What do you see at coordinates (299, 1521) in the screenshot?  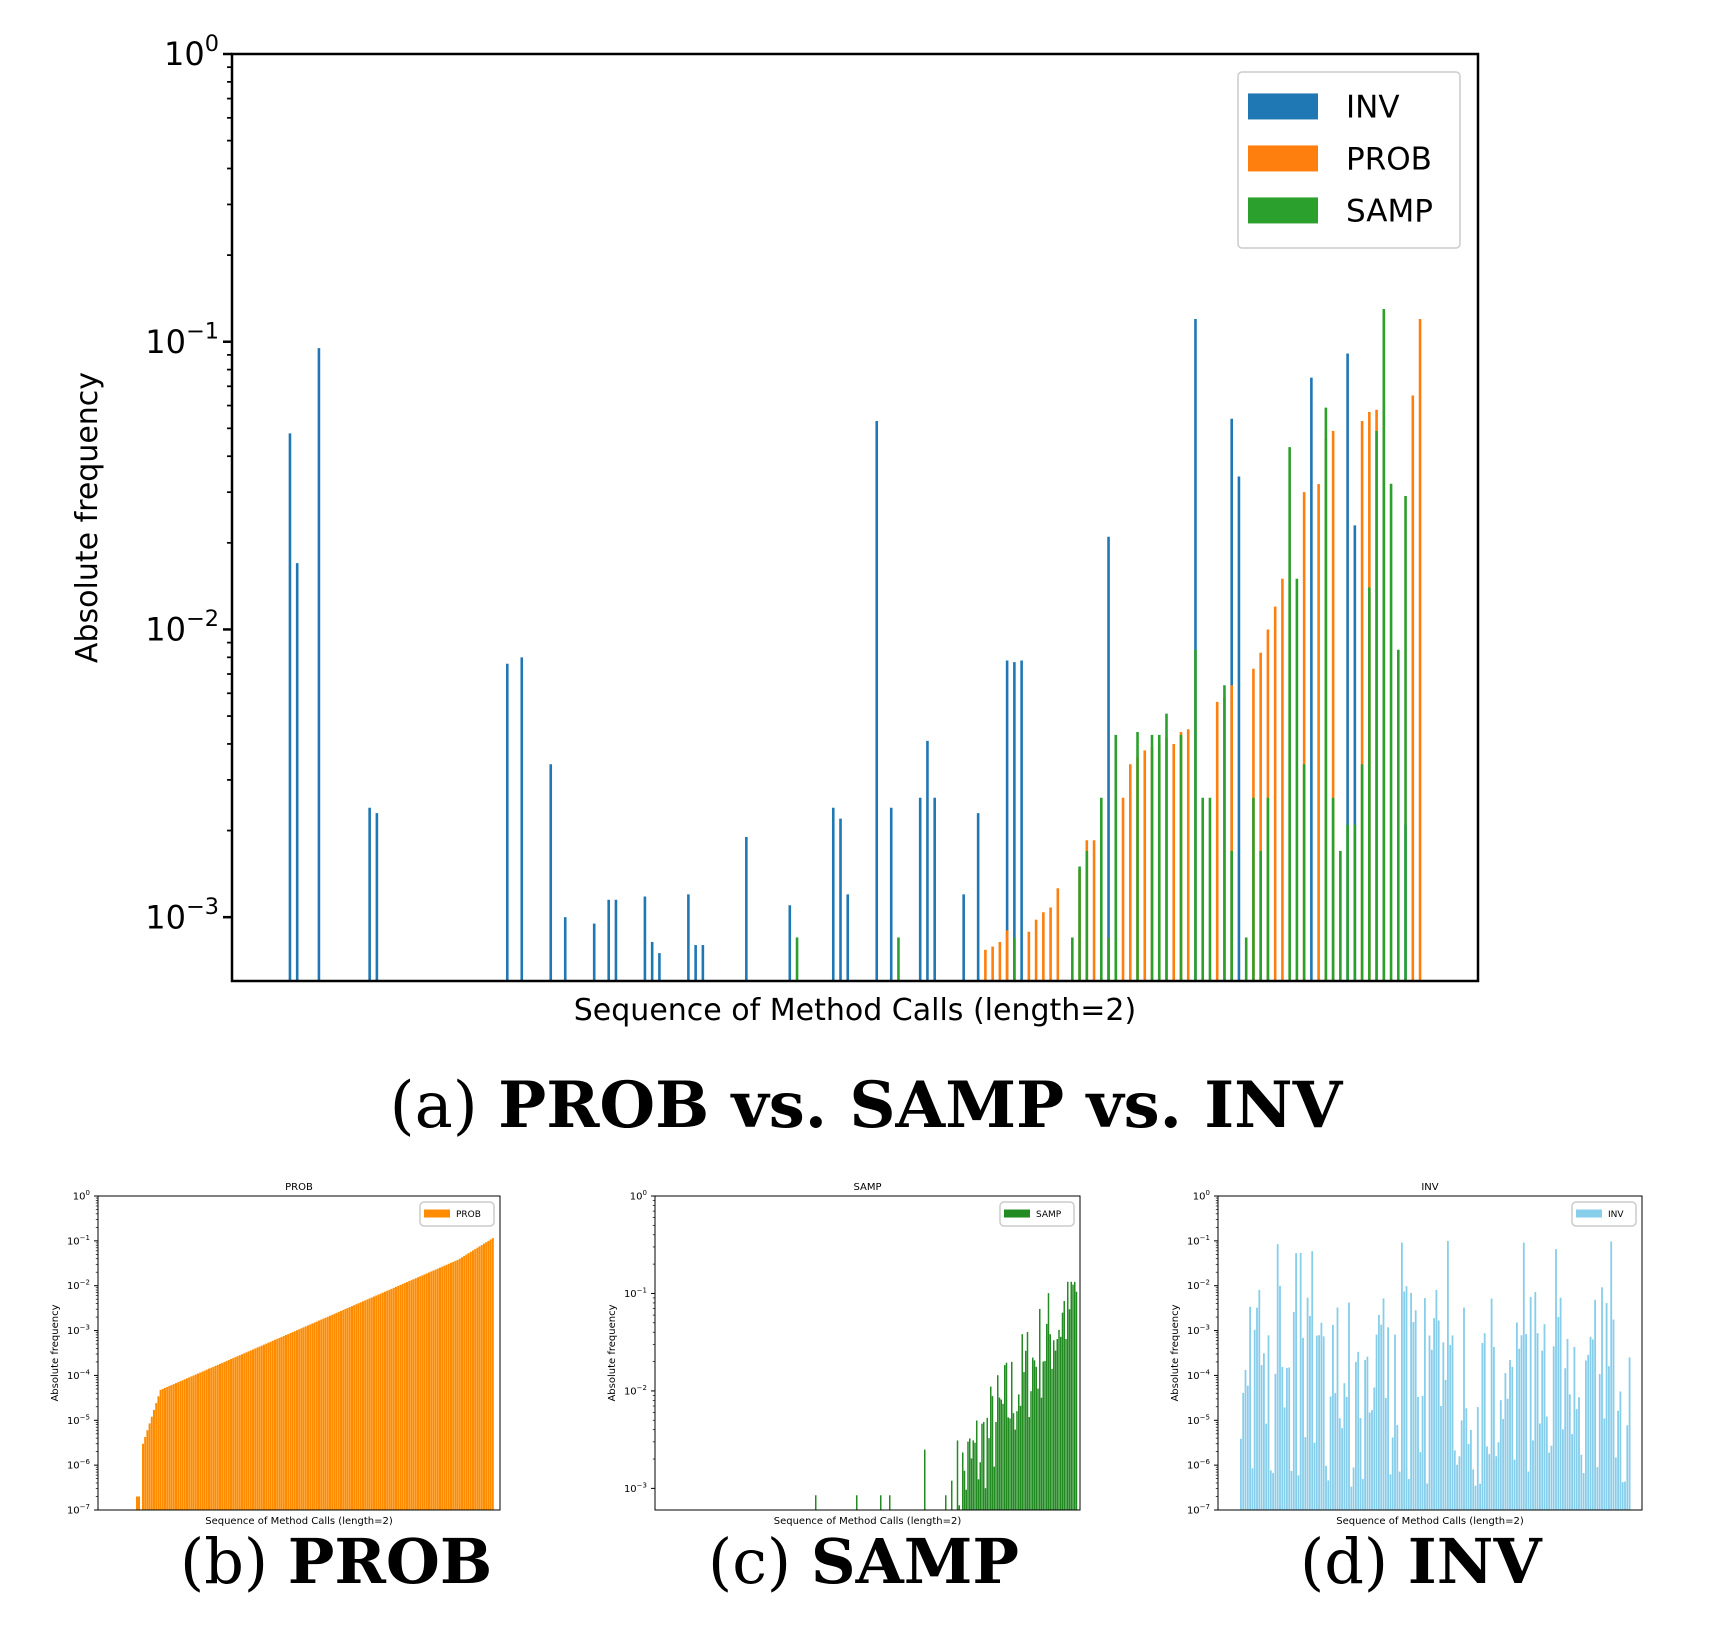 I see `x-axis-label: Sequence of Method Calls (length=2)` at bounding box center [299, 1521].